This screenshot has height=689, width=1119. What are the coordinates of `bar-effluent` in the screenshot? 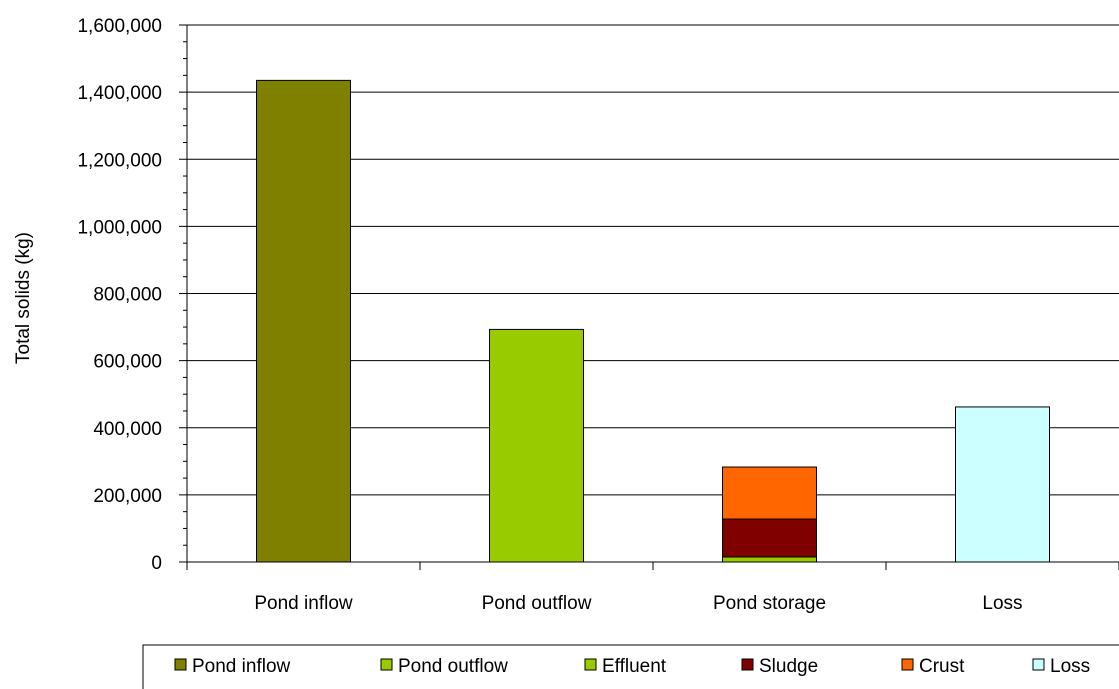 It's located at (769, 559).